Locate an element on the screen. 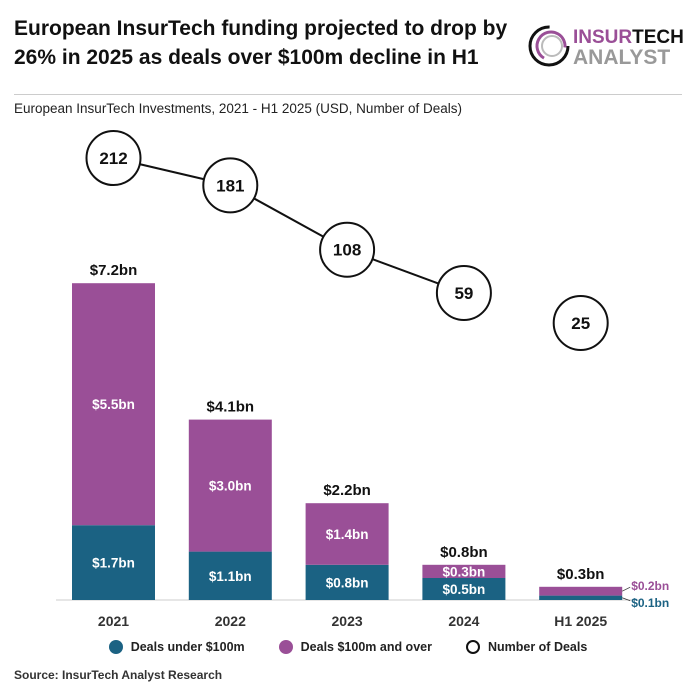  svg-text: INSURTECH is located at coordinates (628, 37).